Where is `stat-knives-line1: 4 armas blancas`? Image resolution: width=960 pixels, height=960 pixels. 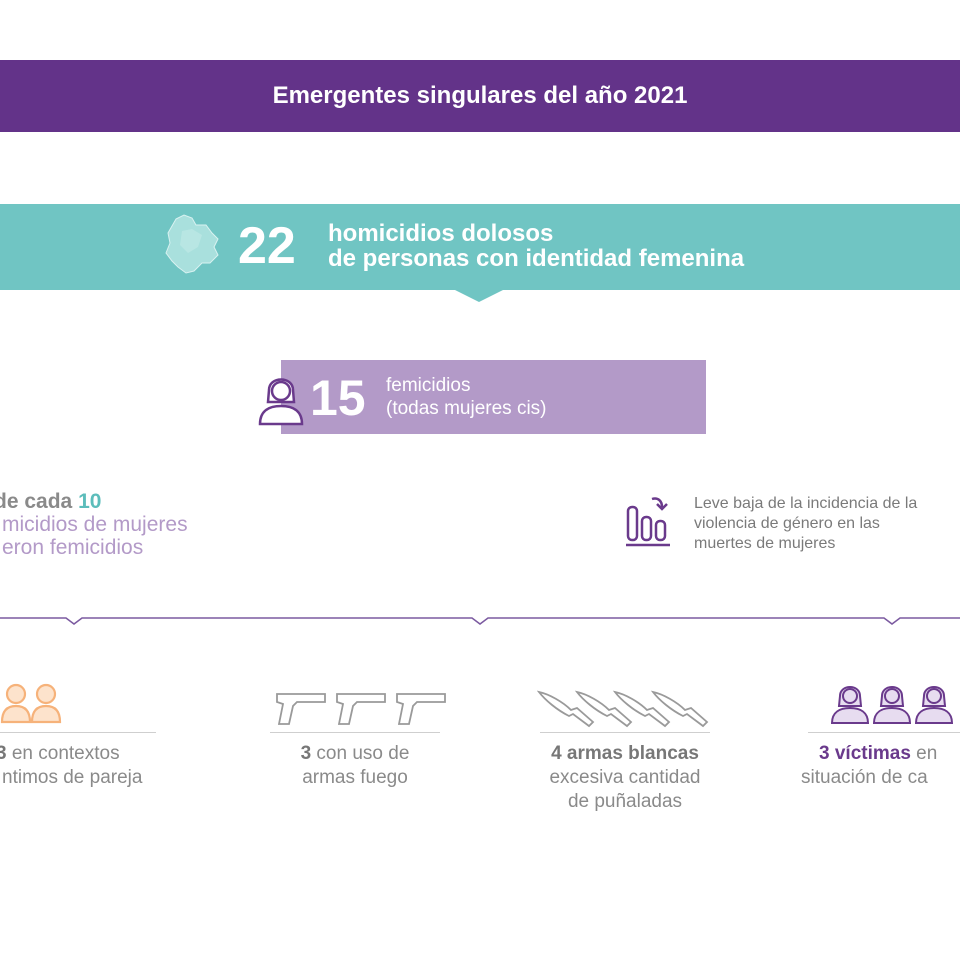
stat-knives-line1: 4 armas blancas is located at coordinates (625, 753).